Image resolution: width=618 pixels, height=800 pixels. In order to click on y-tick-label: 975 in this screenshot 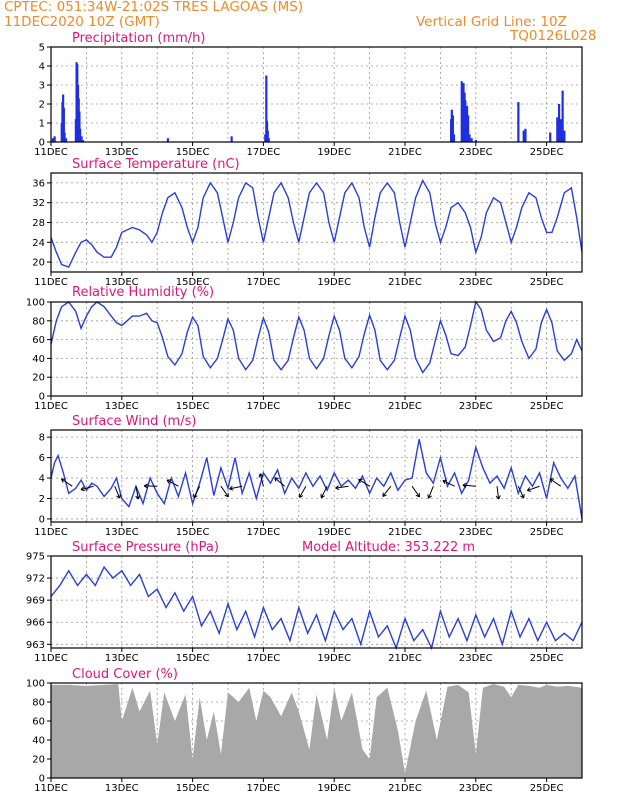, I will do `click(35, 557)`.